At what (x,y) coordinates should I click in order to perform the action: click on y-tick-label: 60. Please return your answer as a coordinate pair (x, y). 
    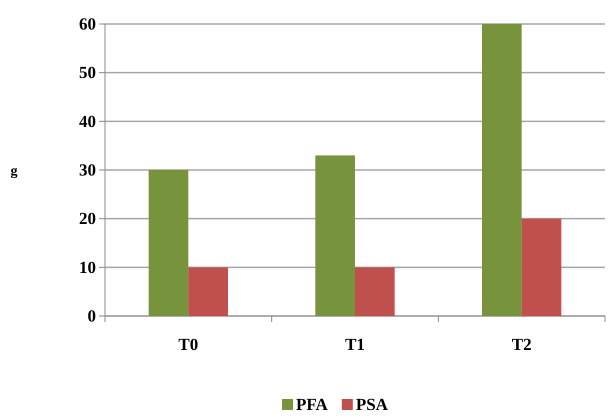
    Looking at the image, I should click on (87, 24).